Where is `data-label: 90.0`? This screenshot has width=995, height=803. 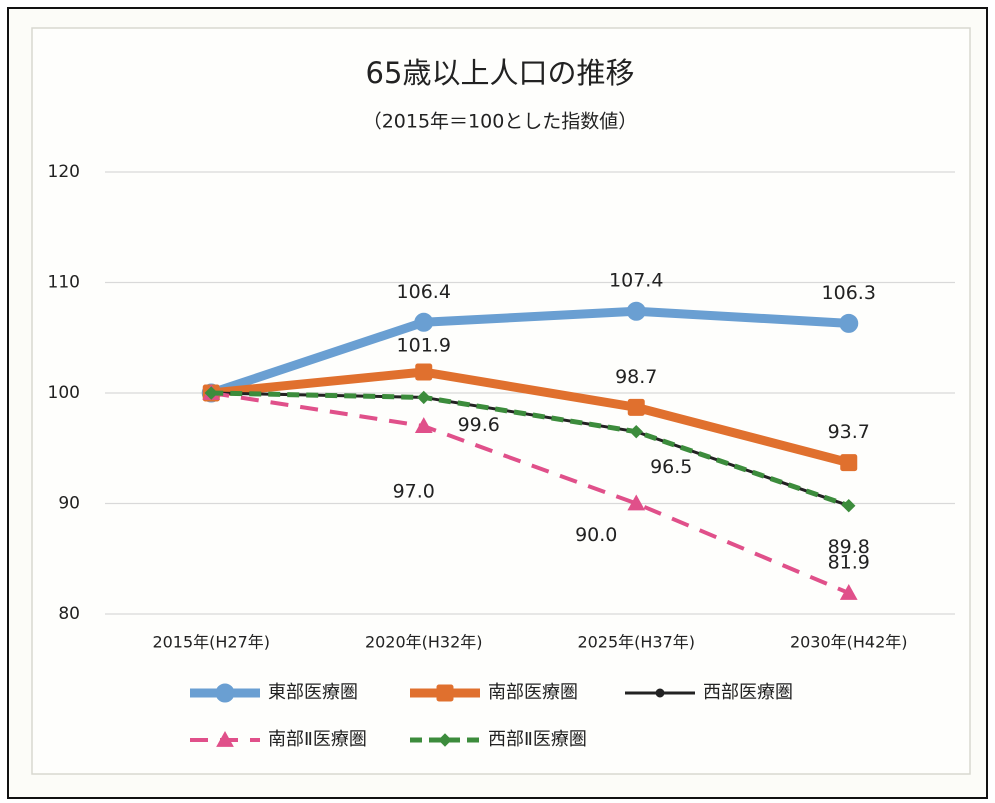
data-label: 90.0 is located at coordinates (596, 535).